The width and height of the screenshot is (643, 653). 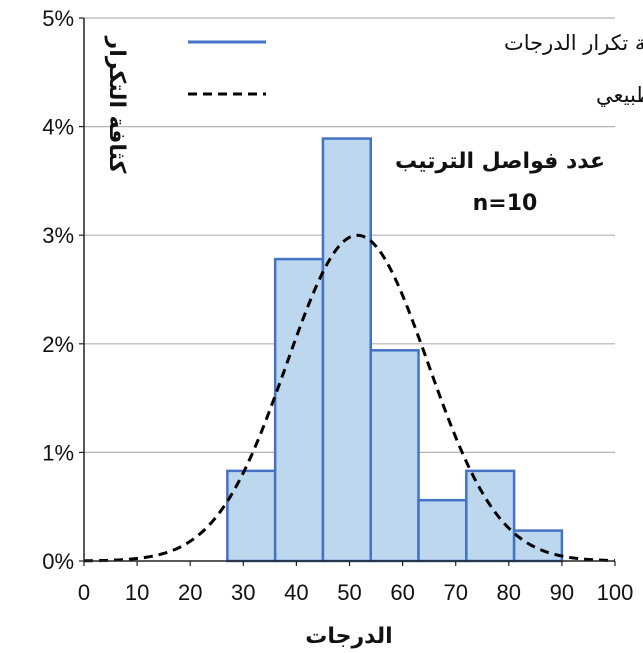 I want to click on x-tick-label: 60, so click(x=402, y=592).